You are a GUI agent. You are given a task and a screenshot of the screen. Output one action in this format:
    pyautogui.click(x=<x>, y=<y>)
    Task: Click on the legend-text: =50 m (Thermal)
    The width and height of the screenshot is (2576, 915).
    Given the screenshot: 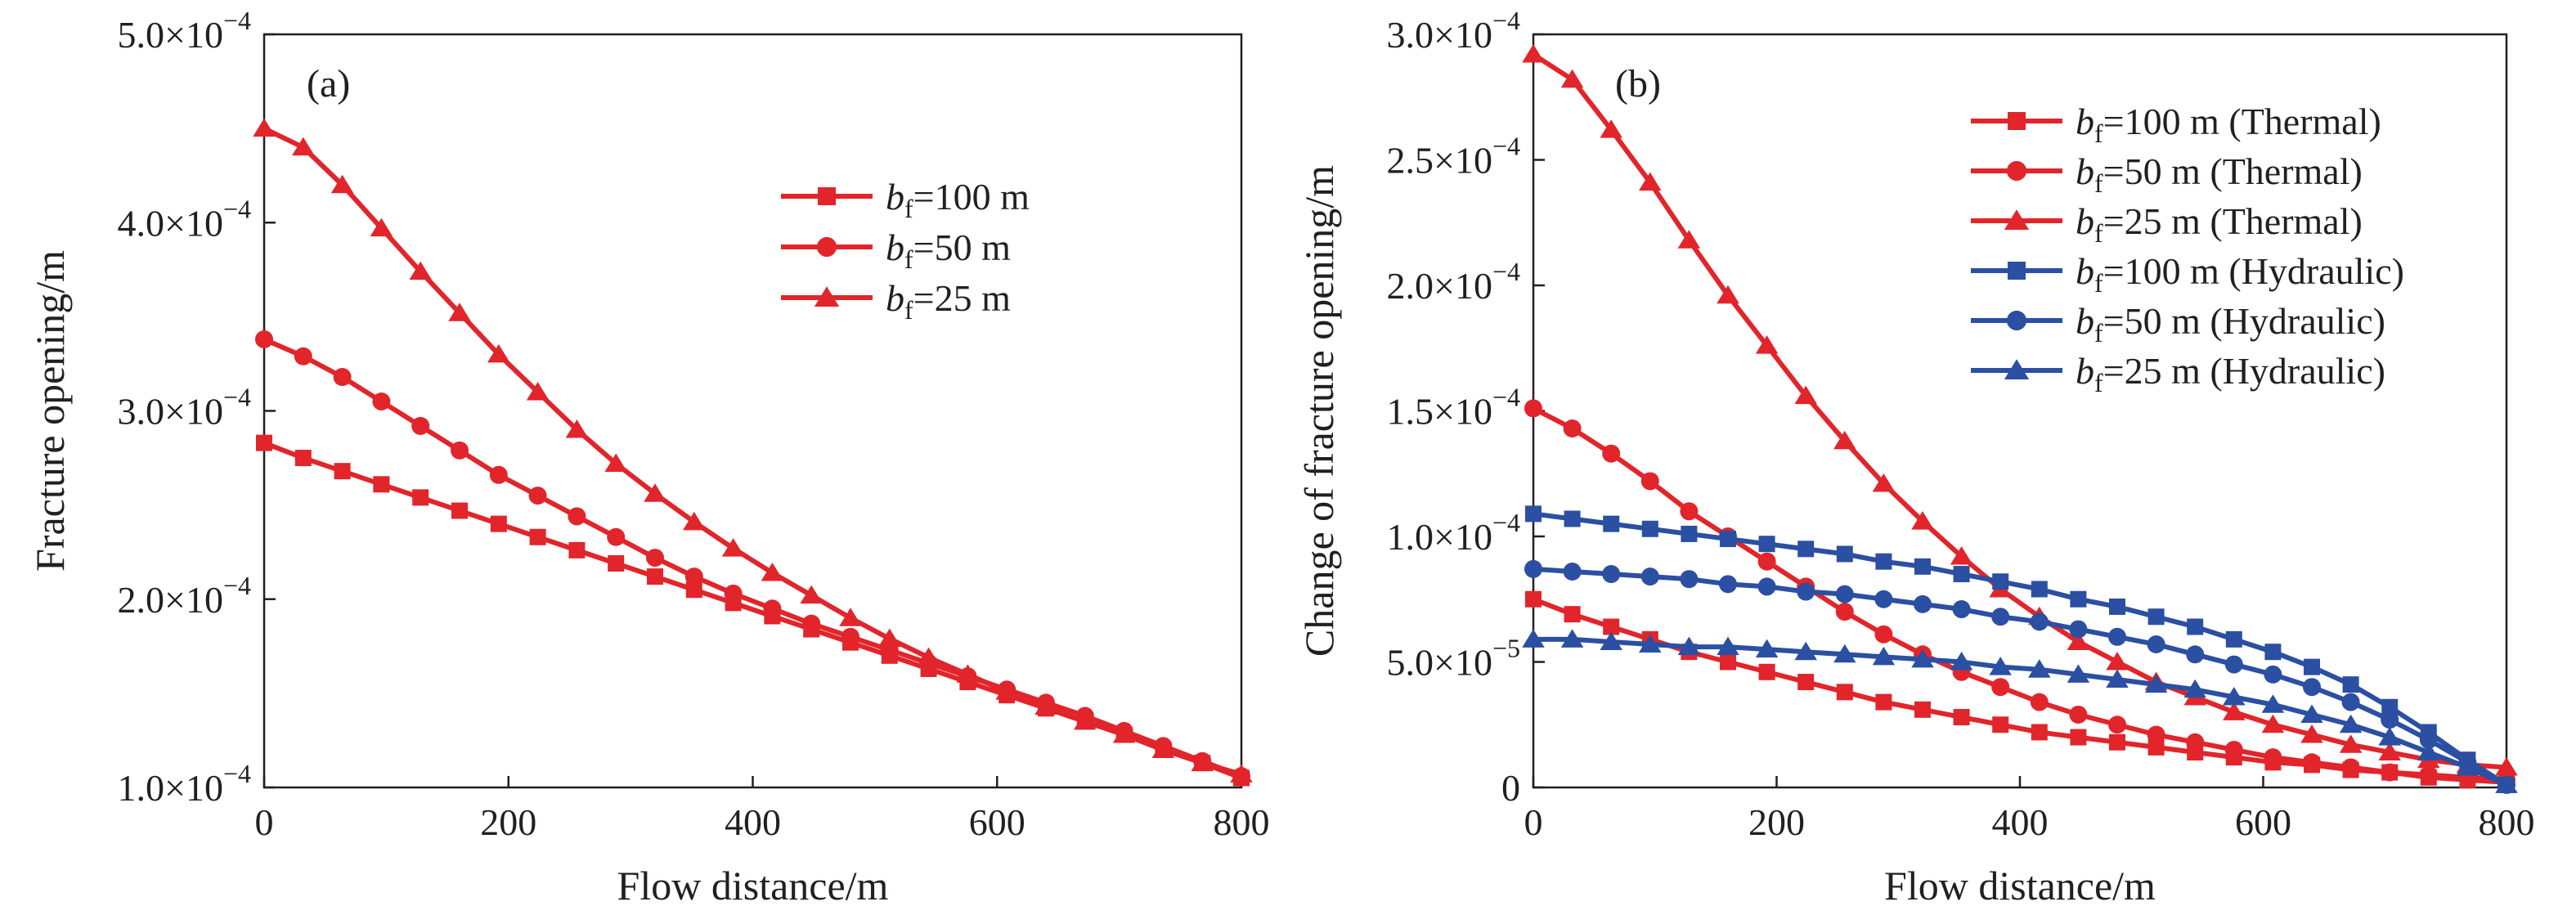 What is the action you would take?
    pyautogui.click(x=2233, y=171)
    